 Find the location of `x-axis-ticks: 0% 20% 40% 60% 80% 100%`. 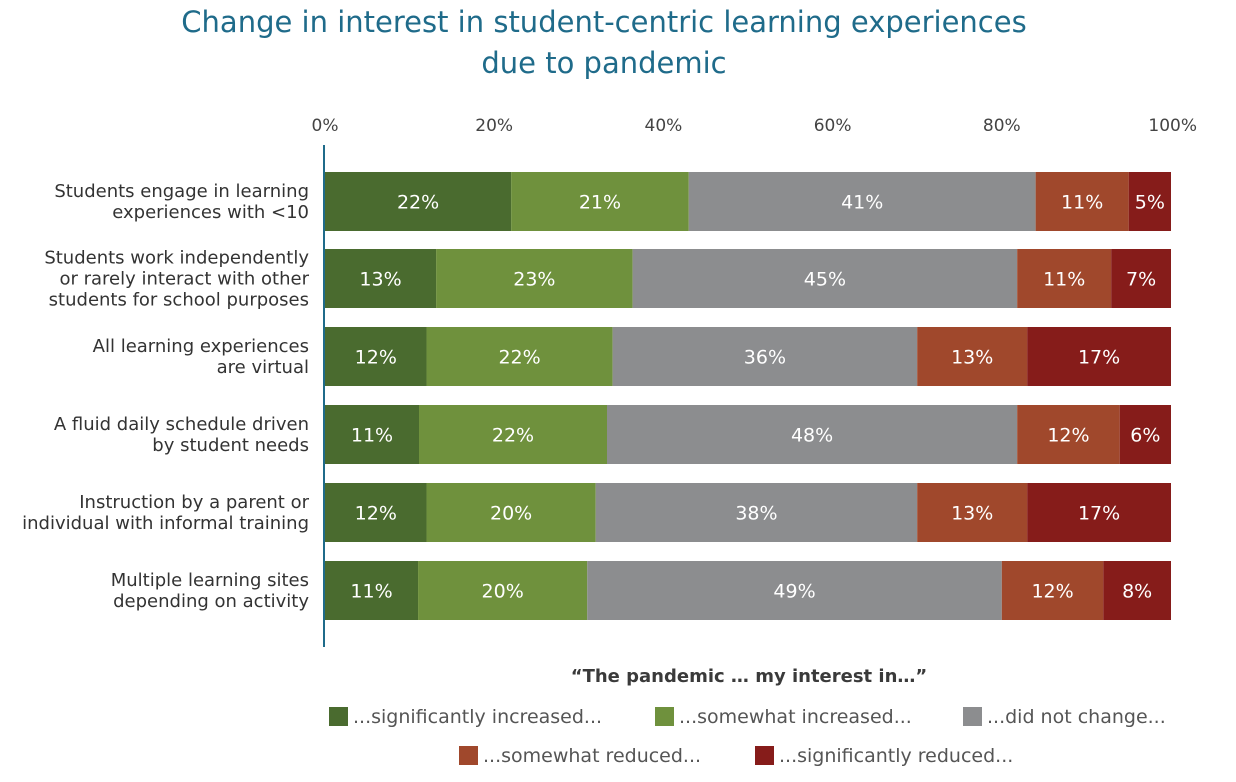

x-axis-ticks: 0% 20% 40% 60% 80% 100% is located at coordinates (754, 126).